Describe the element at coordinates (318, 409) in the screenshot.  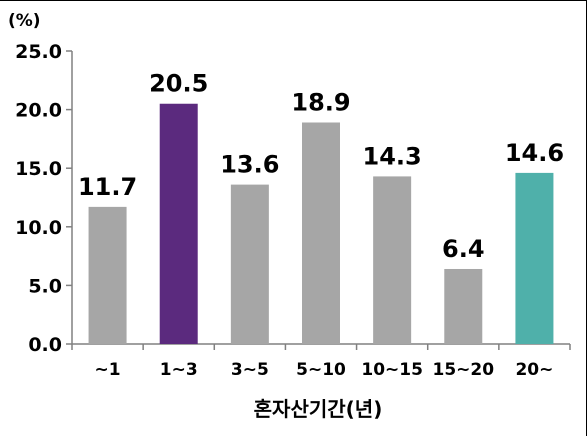
I see `x-axis-title: 혼자산기간(년)` at that location.